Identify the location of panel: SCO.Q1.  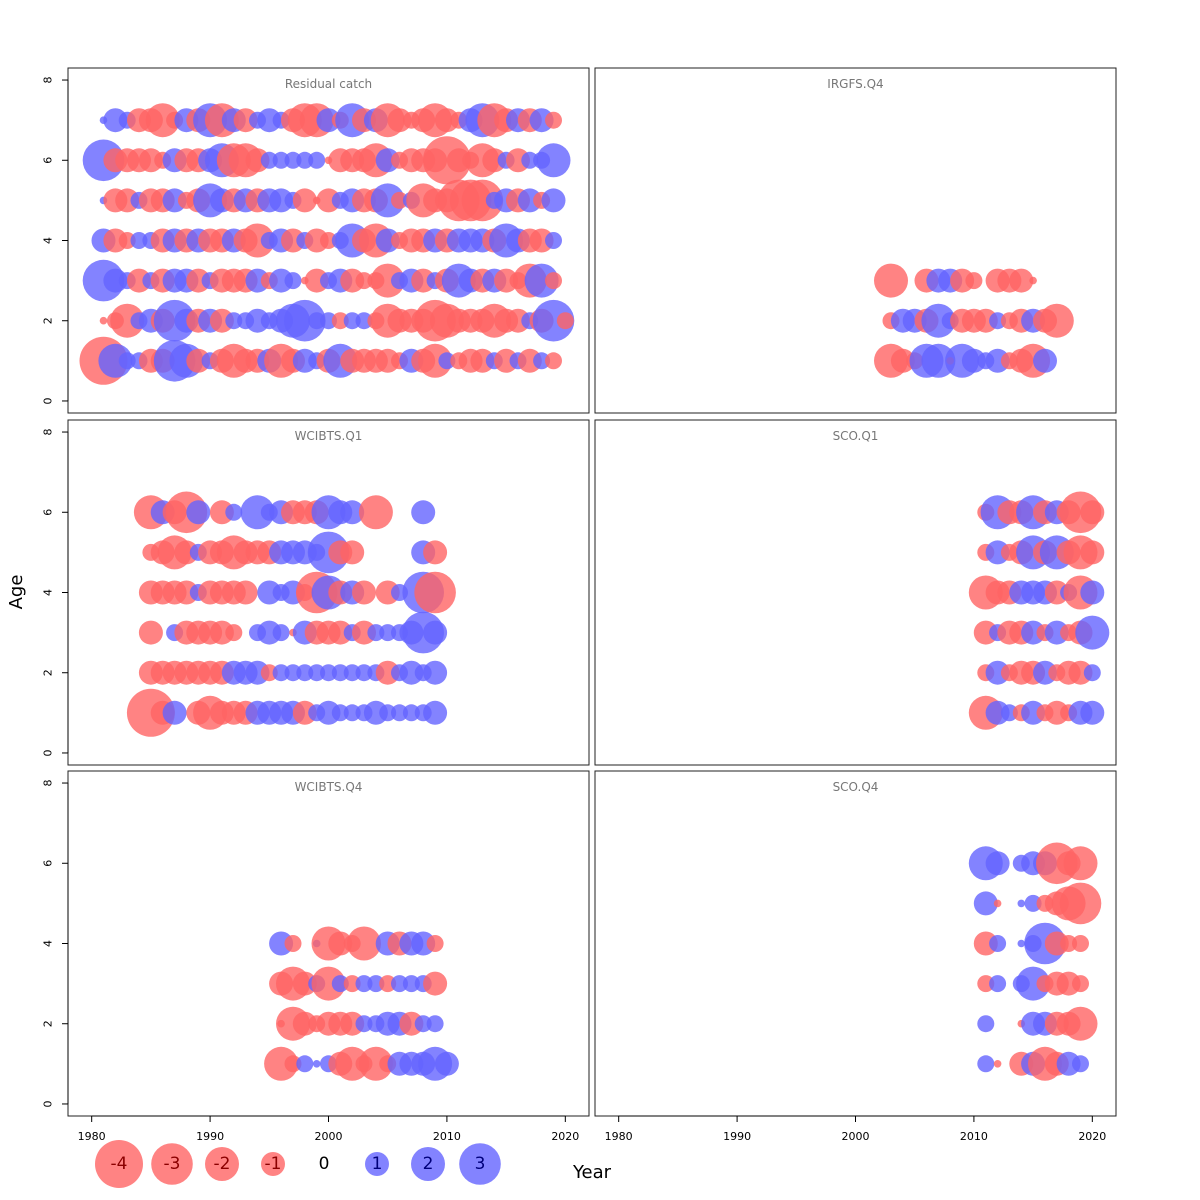
(855, 592).